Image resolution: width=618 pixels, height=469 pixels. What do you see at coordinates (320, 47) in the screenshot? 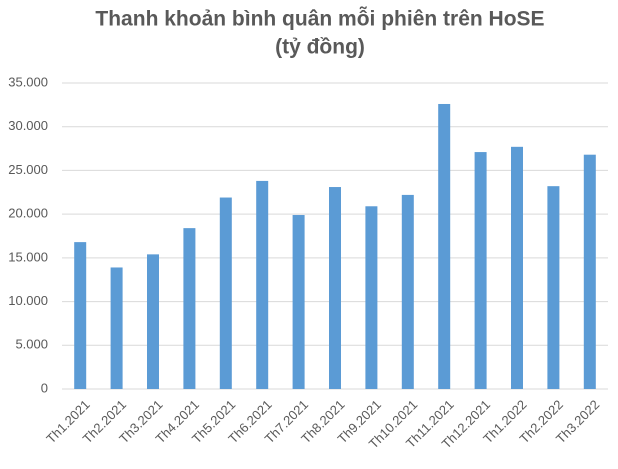
I see `chart-subtitle: (tỷ đồng)` at bounding box center [320, 47].